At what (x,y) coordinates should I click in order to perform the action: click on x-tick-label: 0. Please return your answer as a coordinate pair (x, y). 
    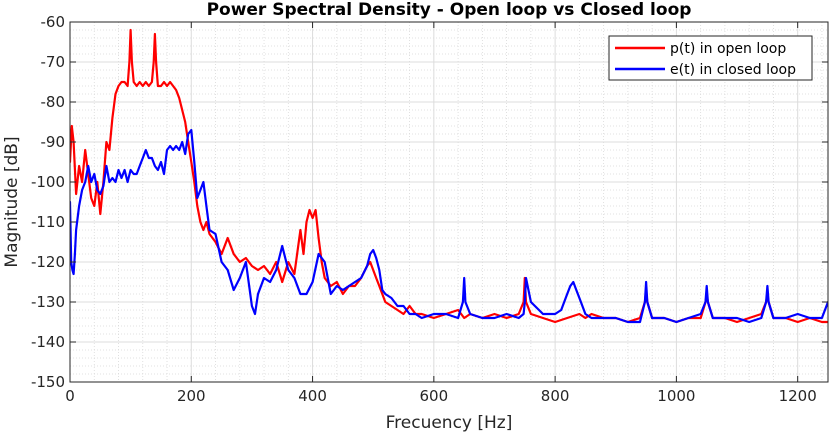
    Looking at the image, I should click on (70, 396).